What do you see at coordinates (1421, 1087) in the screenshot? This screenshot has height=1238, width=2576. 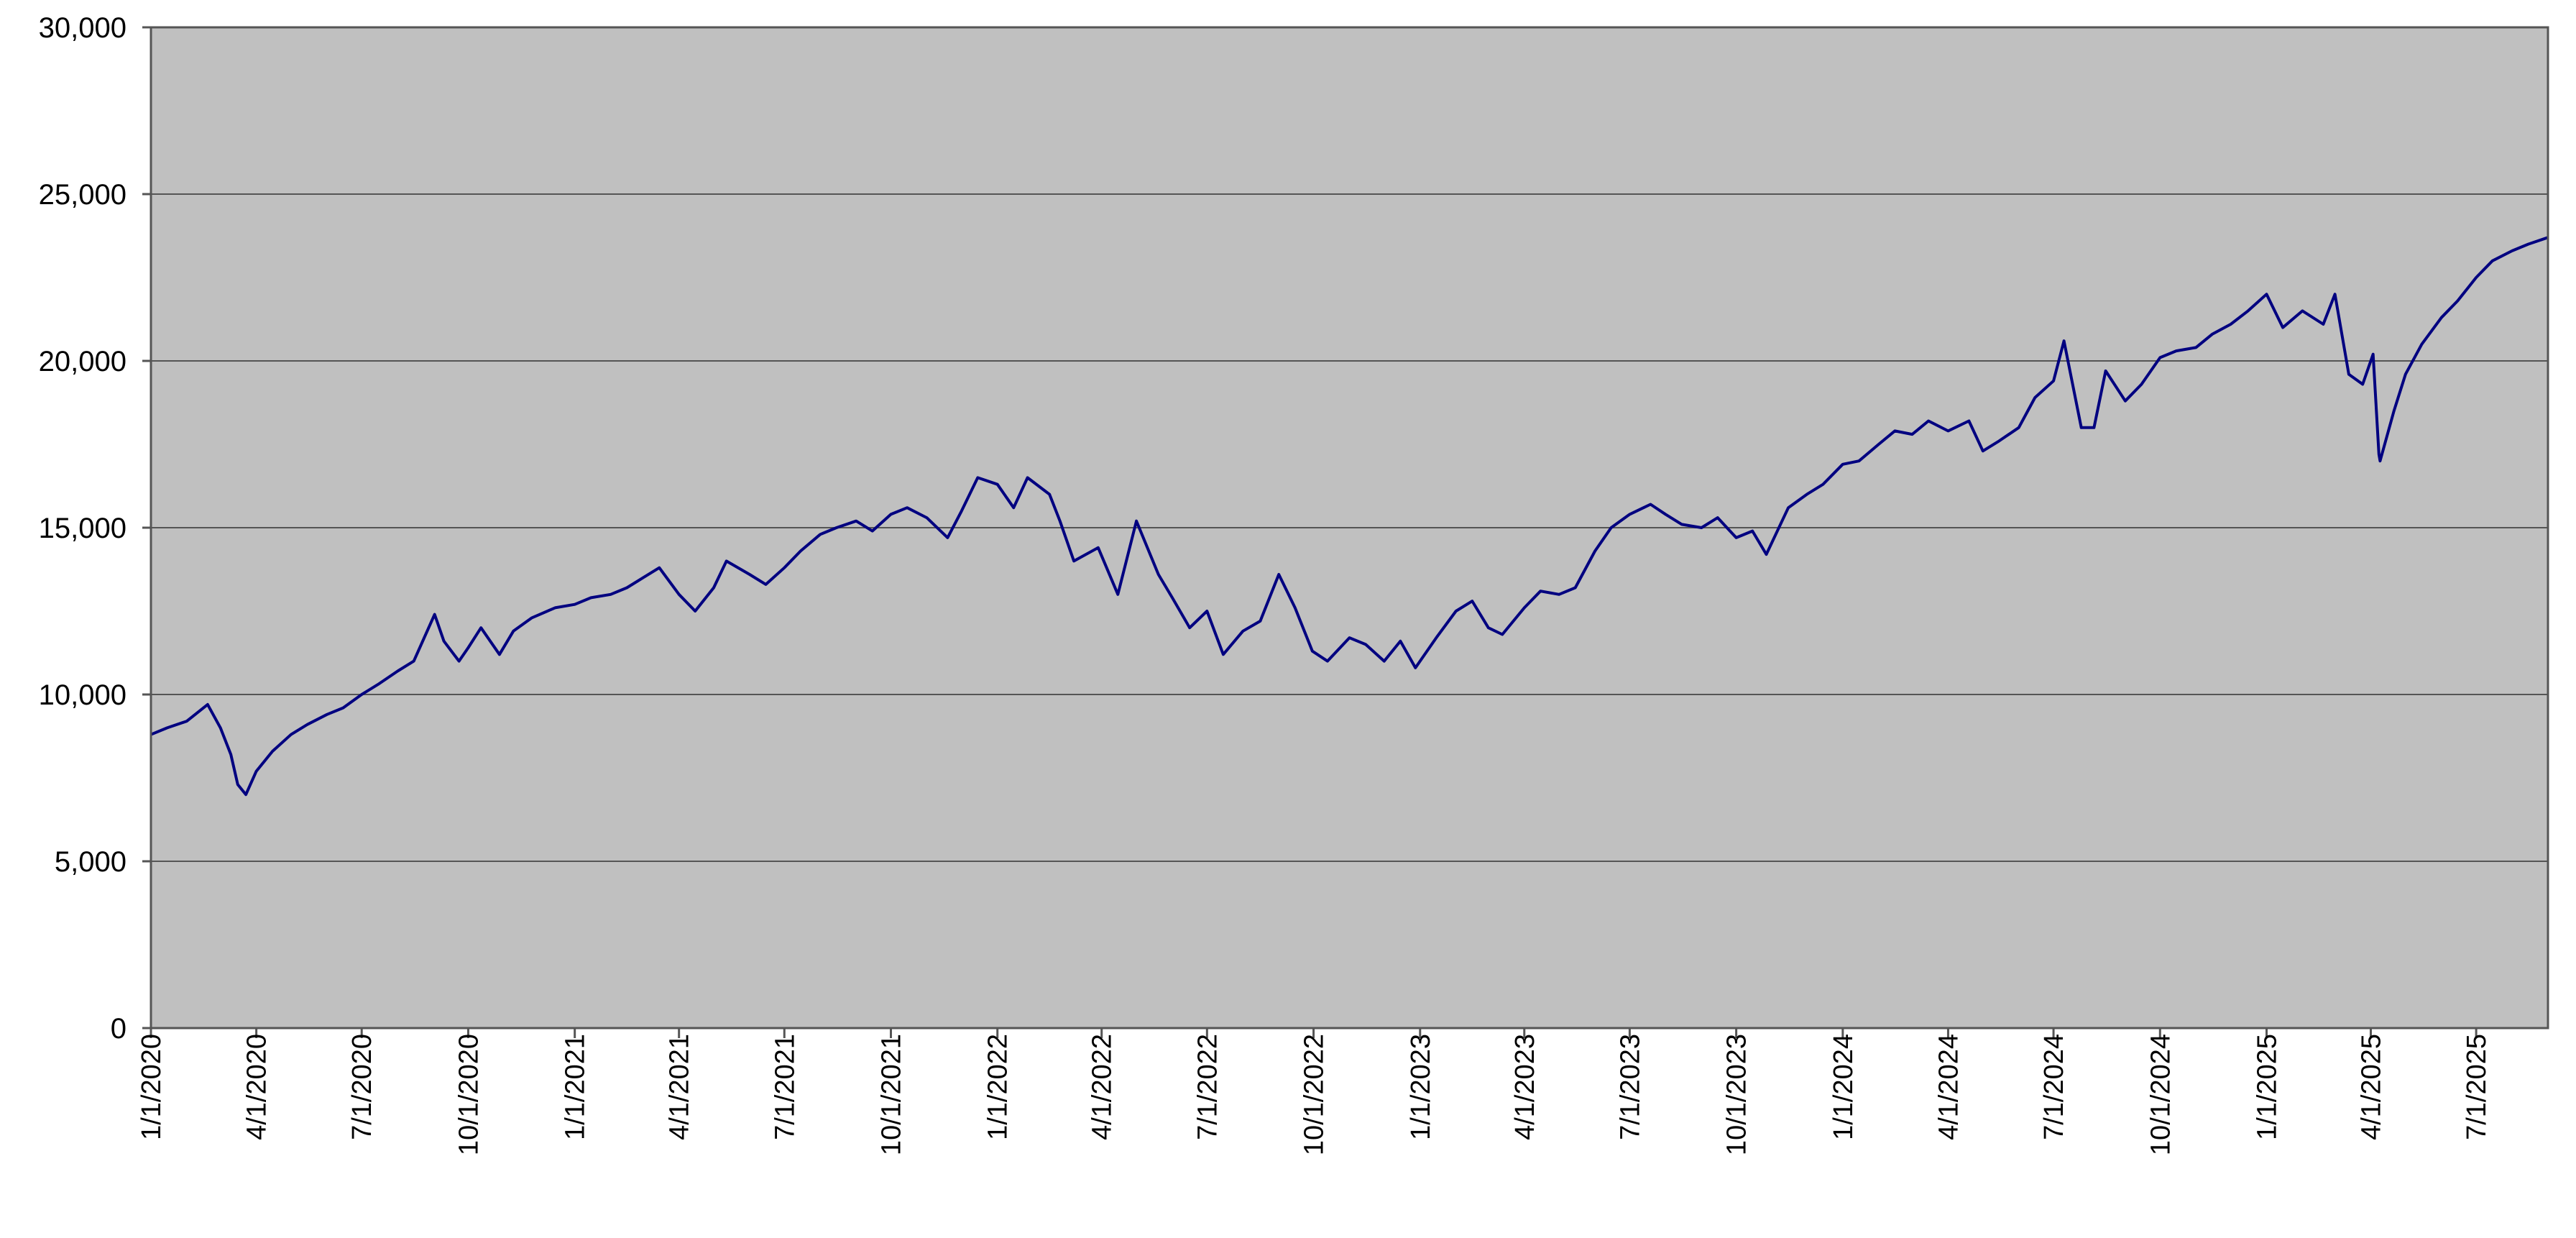 I see `x-tick-label: 1/1/2023` at bounding box center [1421, 1087].